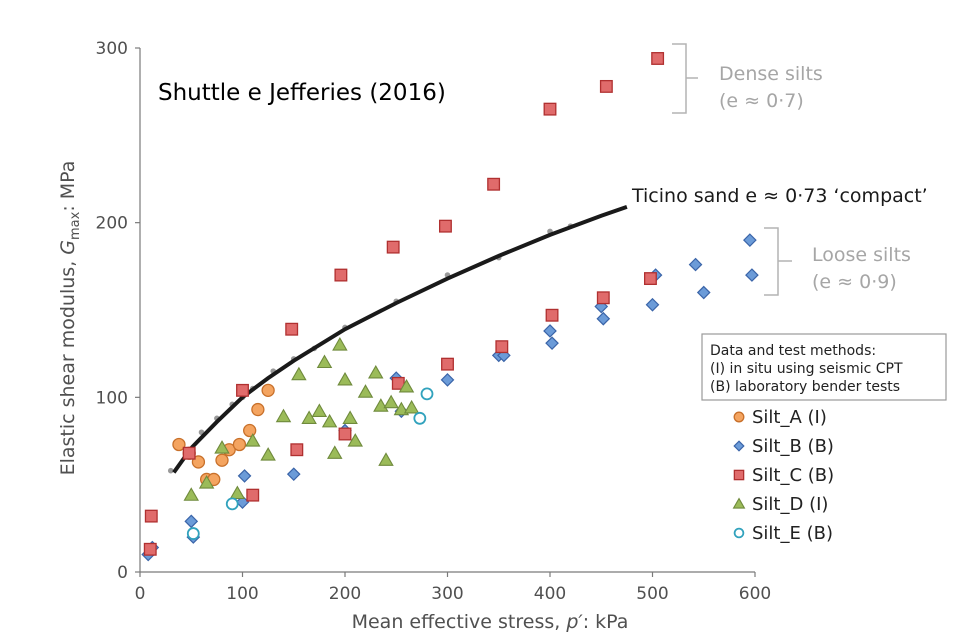 This screenshot has width=965, height=640. What do you see at coordinates (112, 49) in the screenshot?
I see `y-tick-label: 300` at bounding box center [112, 49].